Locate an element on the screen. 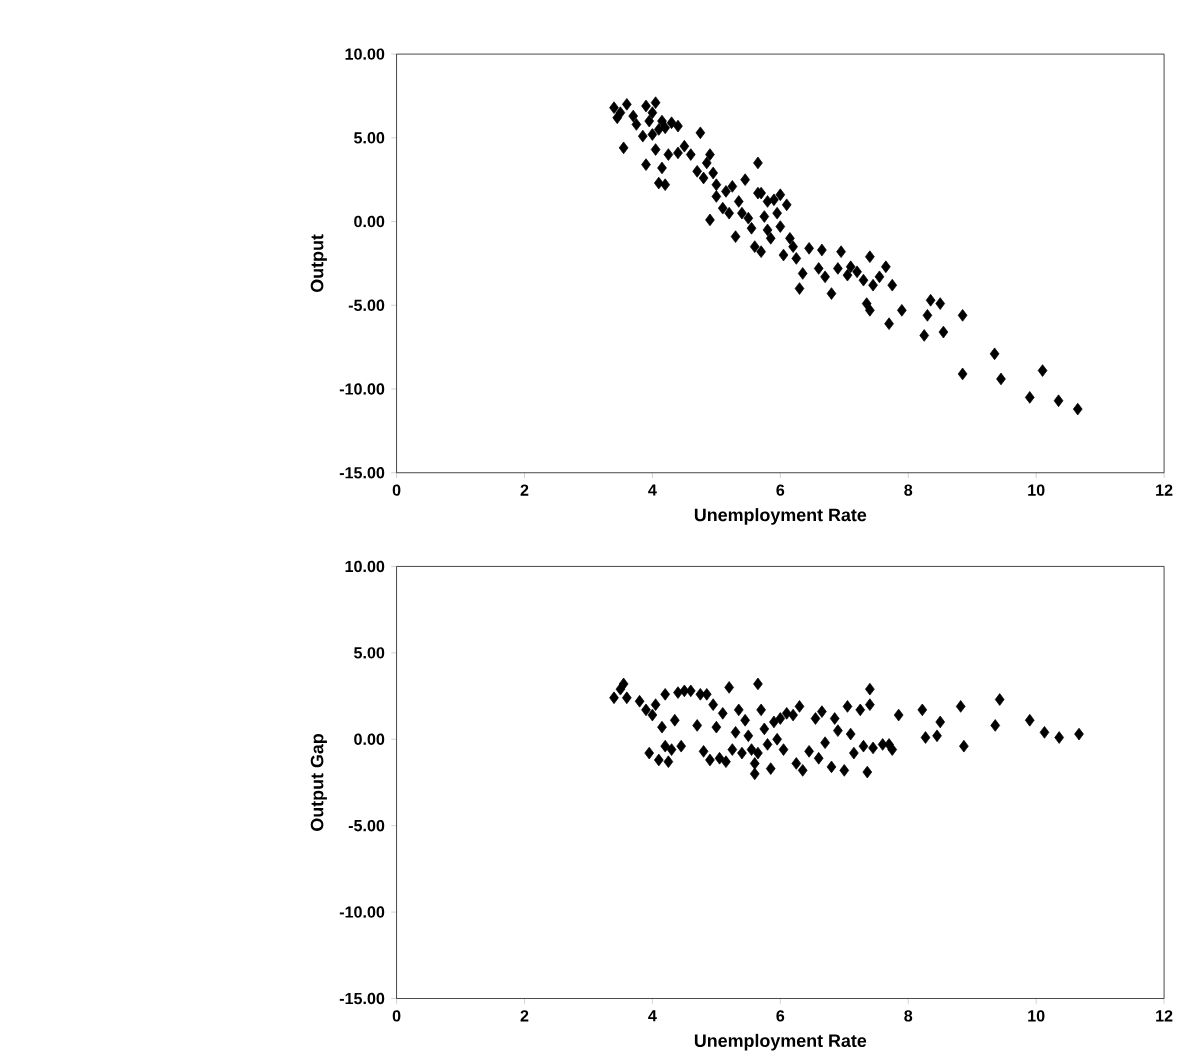  y-axis-title: Output is located at coordinates (318, 263).